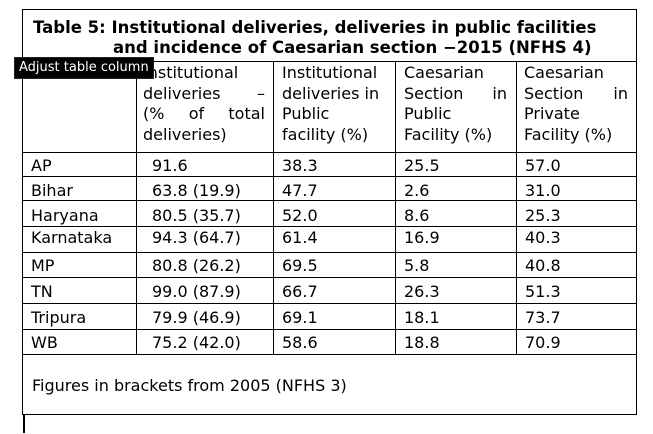 The image size is (653, 434). Describe the element at coordinates (189, 385) in the screenshot. I see `table-footnote: Figures in brackets from 2005 (NFHS 3)` at that location.